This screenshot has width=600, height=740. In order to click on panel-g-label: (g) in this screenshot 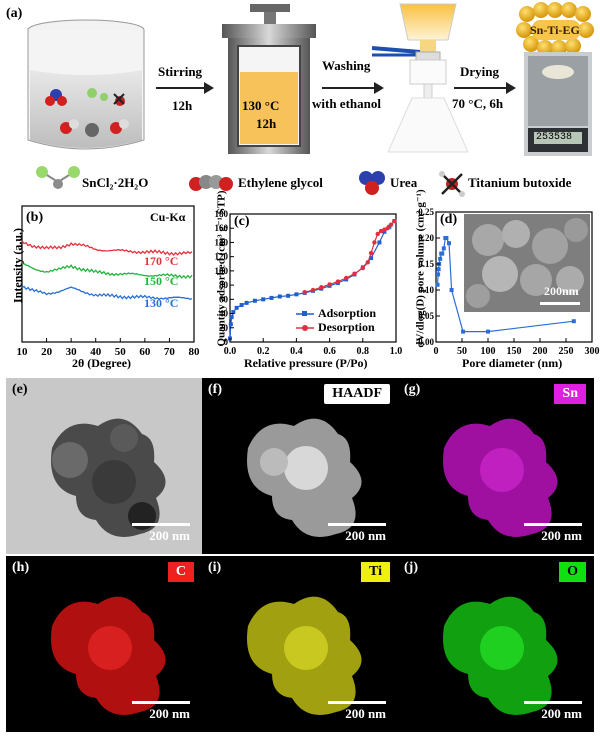, I will do `click(412, 389)`.